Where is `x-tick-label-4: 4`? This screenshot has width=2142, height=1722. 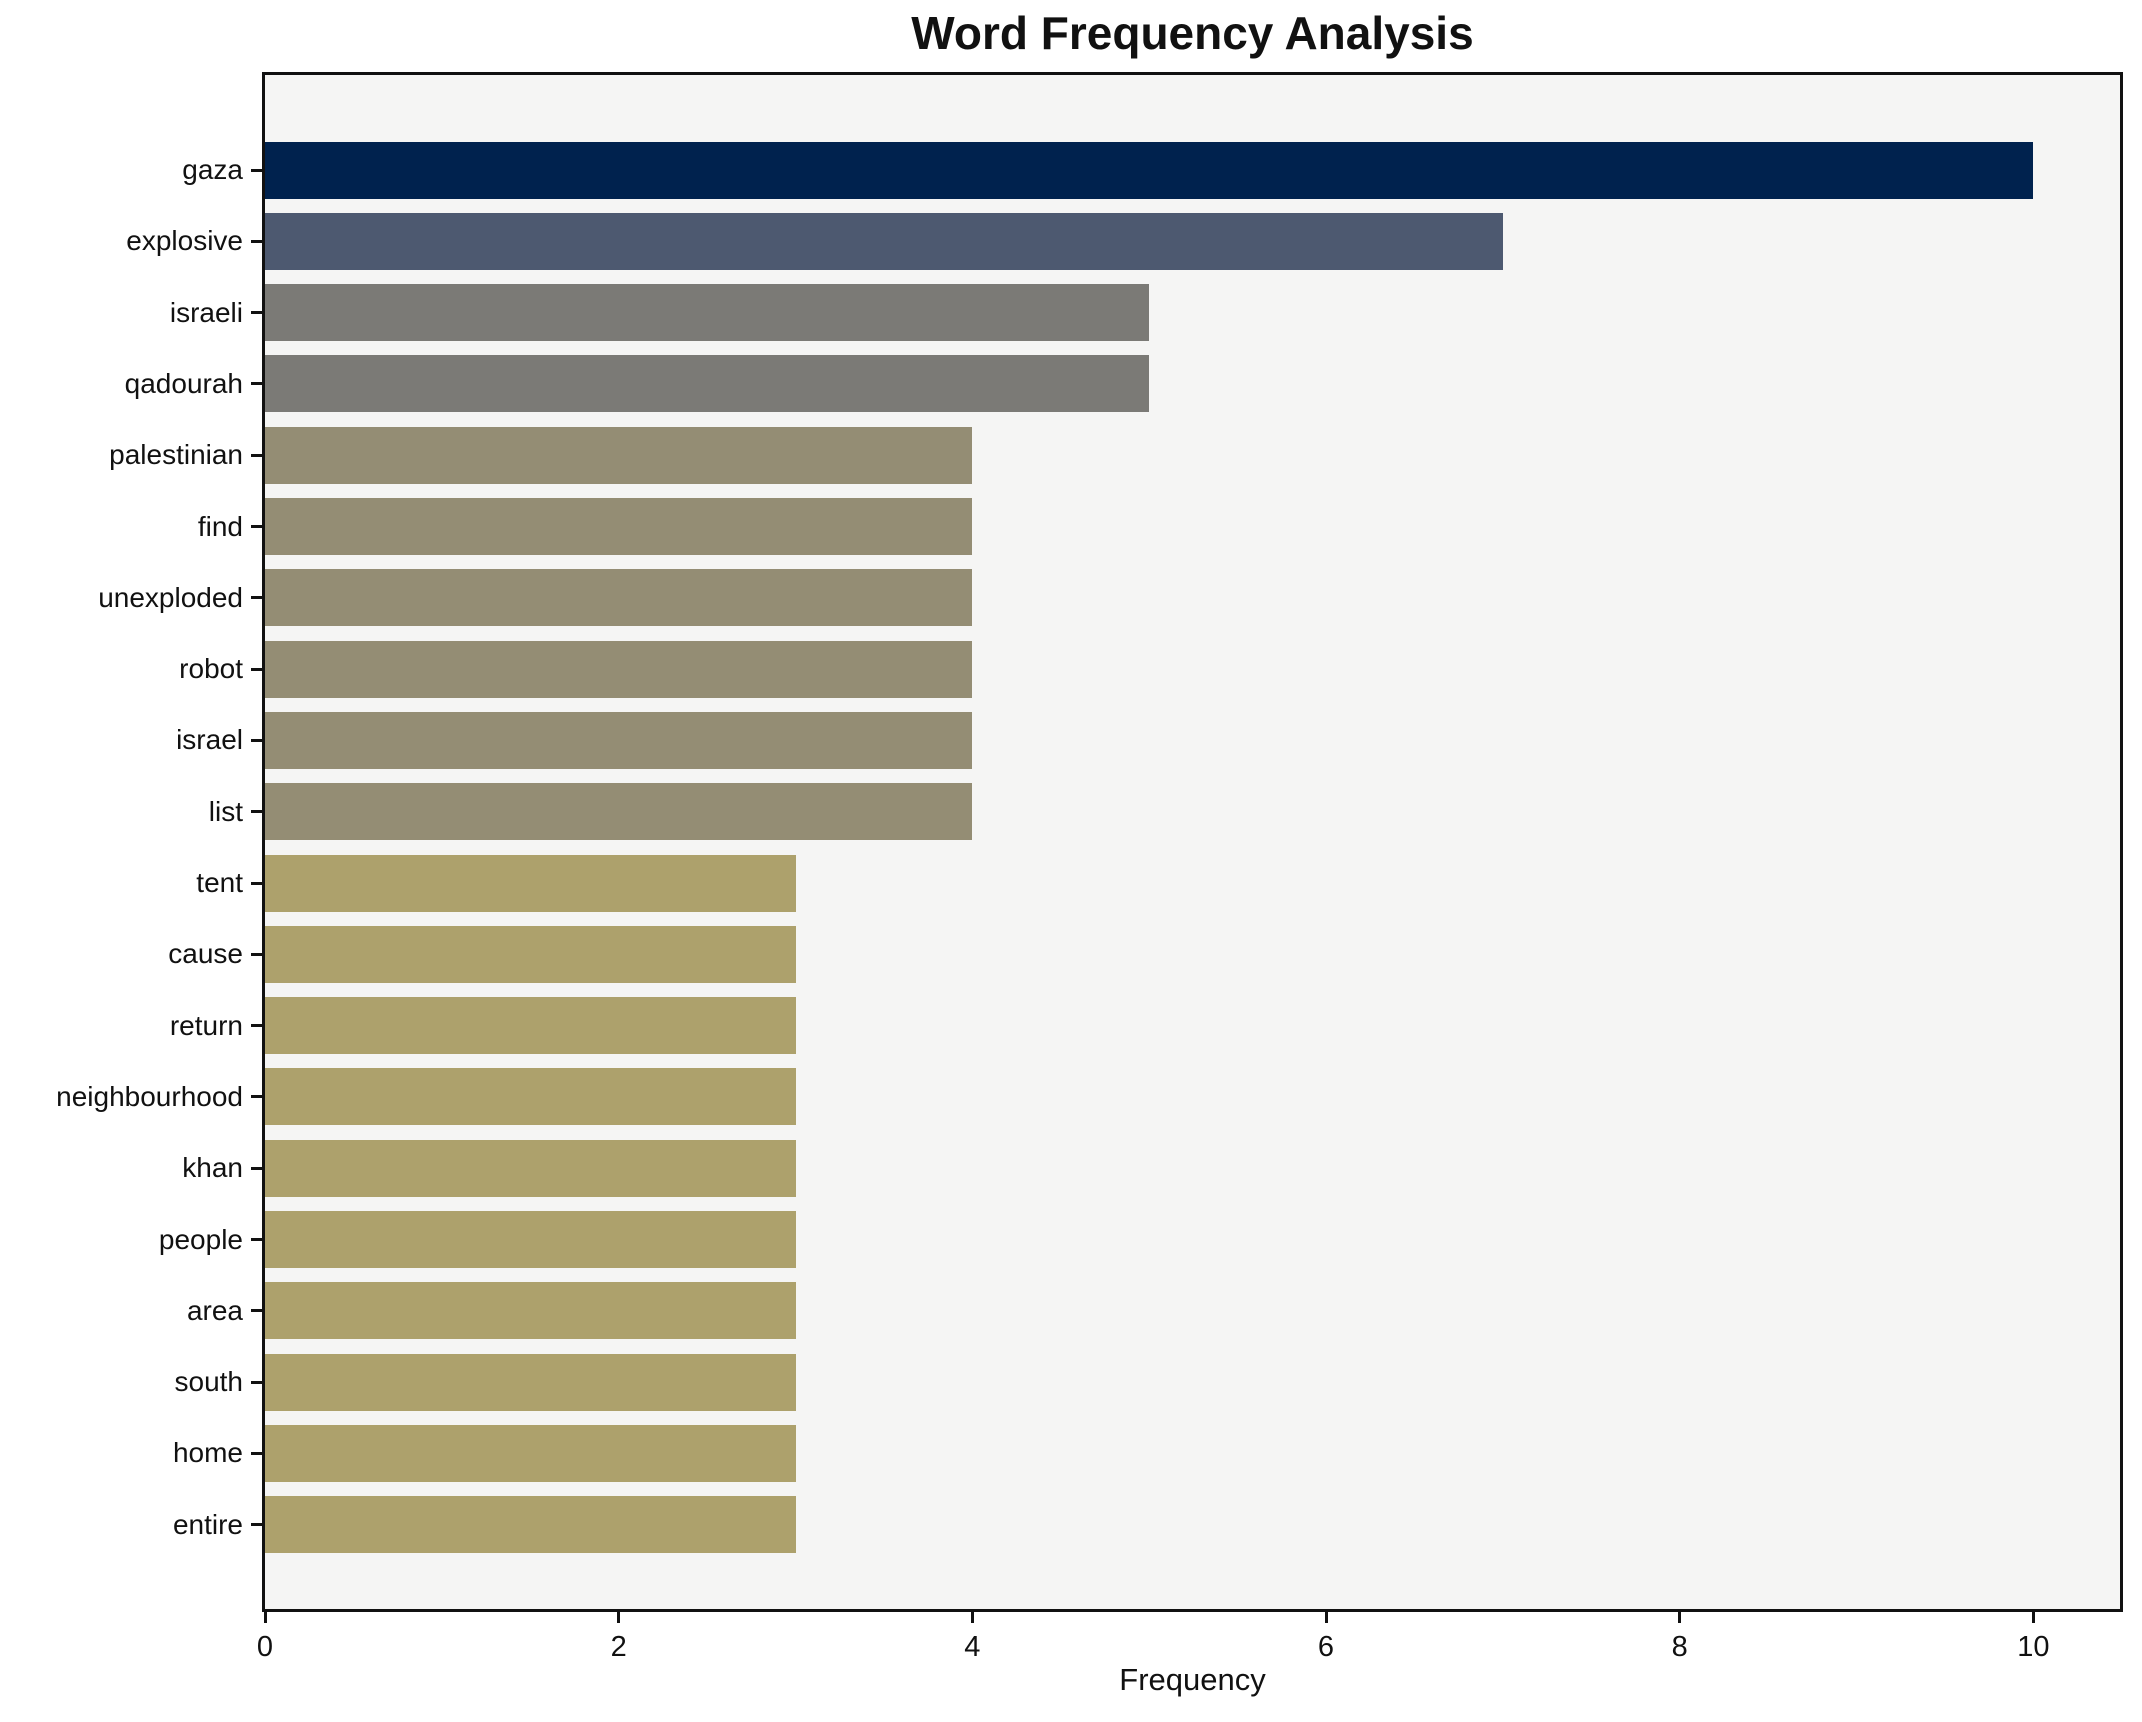
x-tick-label-4: 4 is located at coordinates (972, 1647).